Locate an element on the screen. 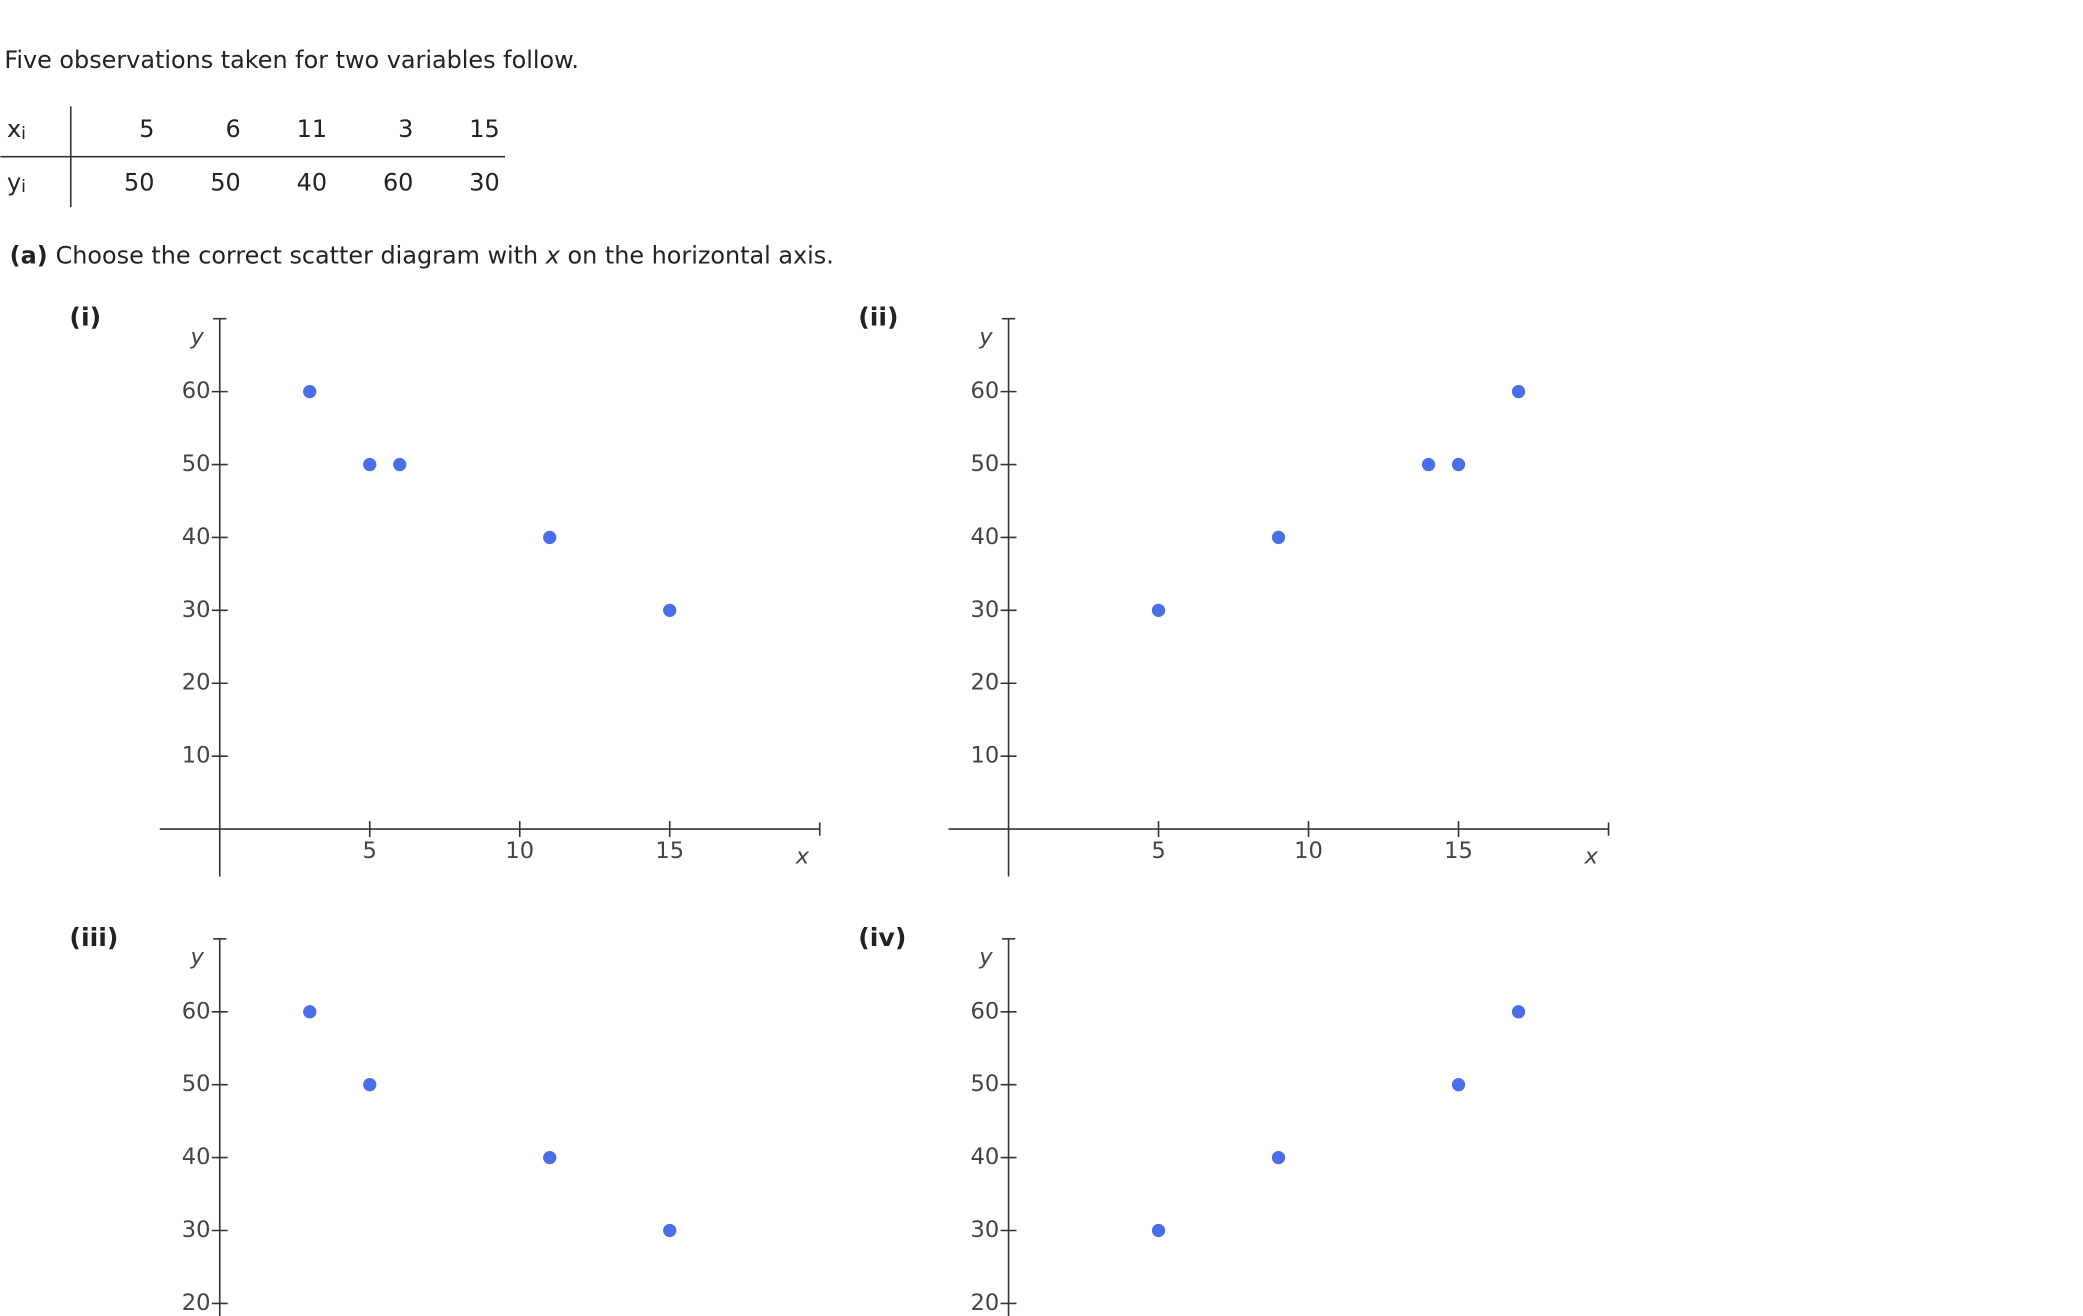 Image resolution: width=2083 pixels, height=1316 pixels. chart-label: (ii) is located at coordinates (878, 317).